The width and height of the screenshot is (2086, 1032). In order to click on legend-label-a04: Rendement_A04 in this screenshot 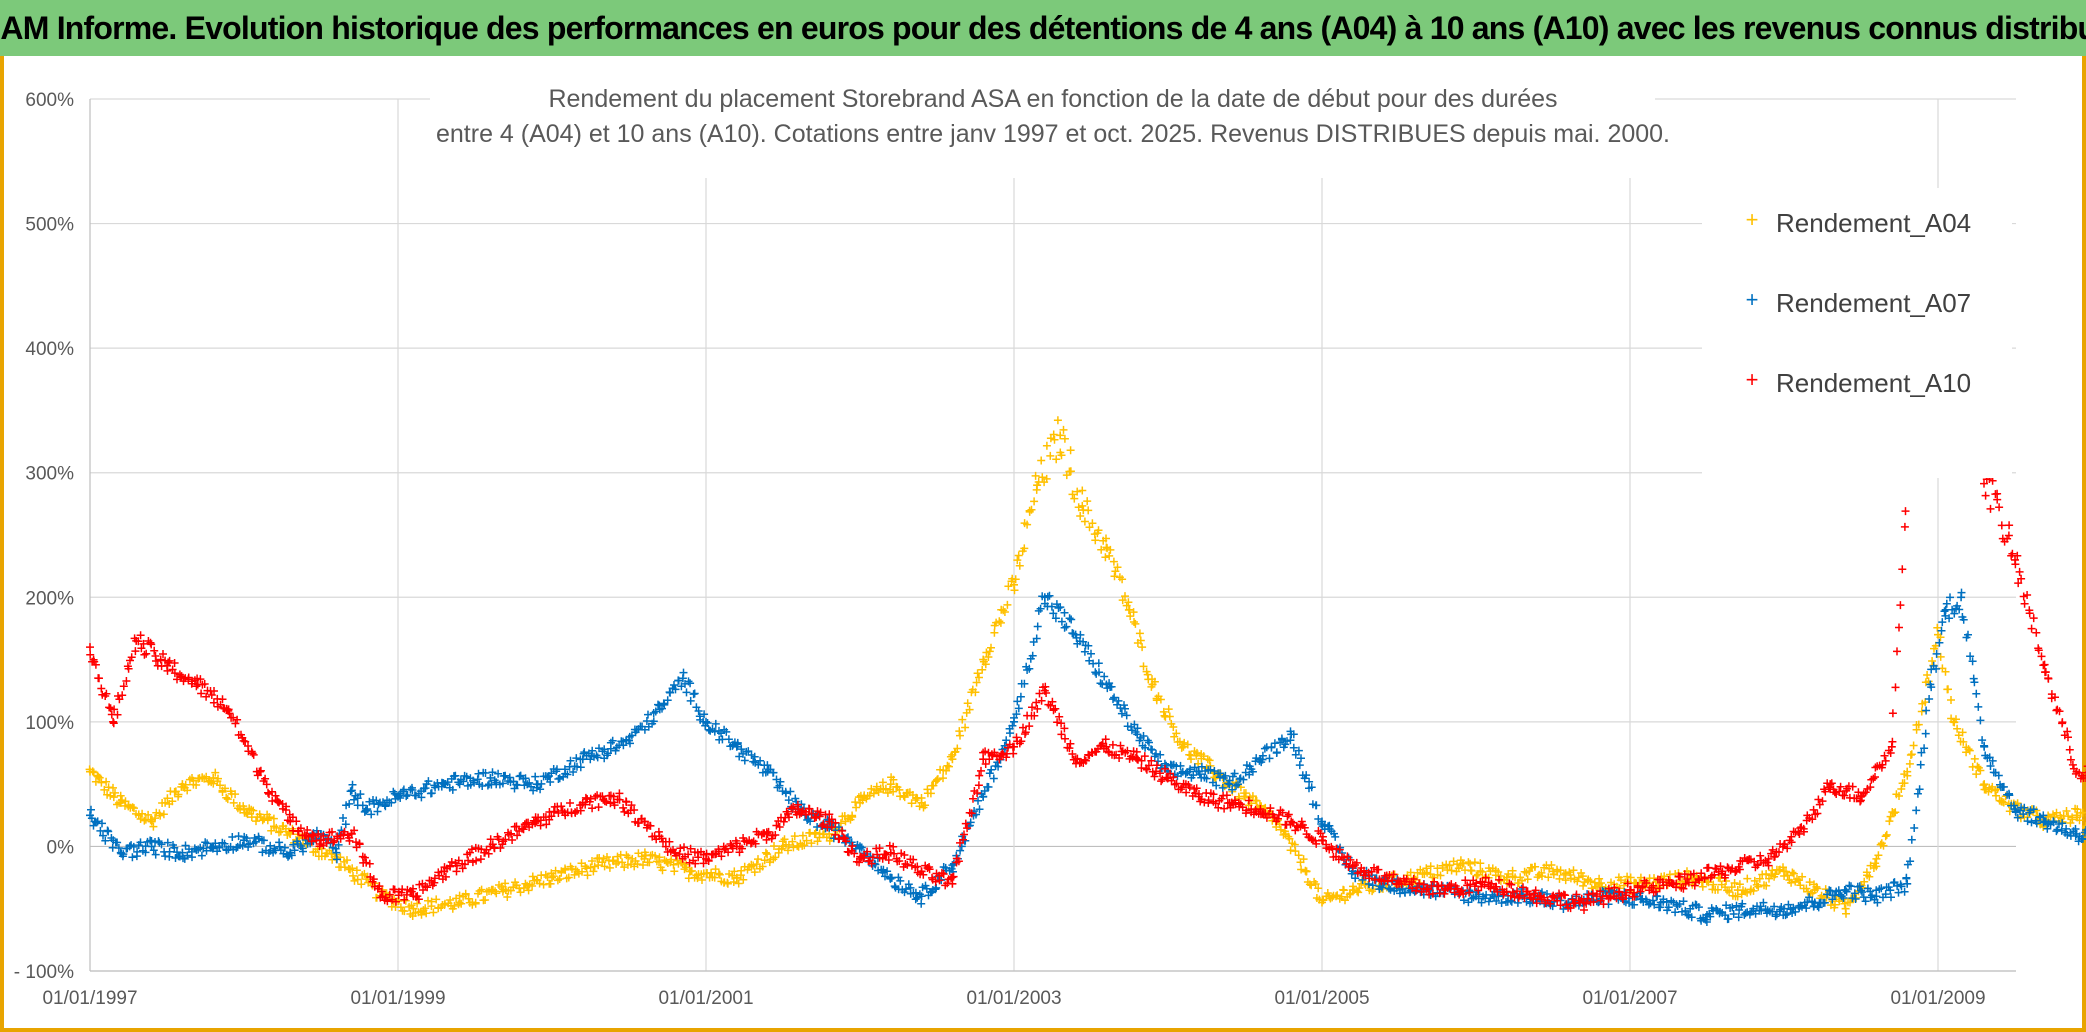, I will do `click(1873, 223)`.